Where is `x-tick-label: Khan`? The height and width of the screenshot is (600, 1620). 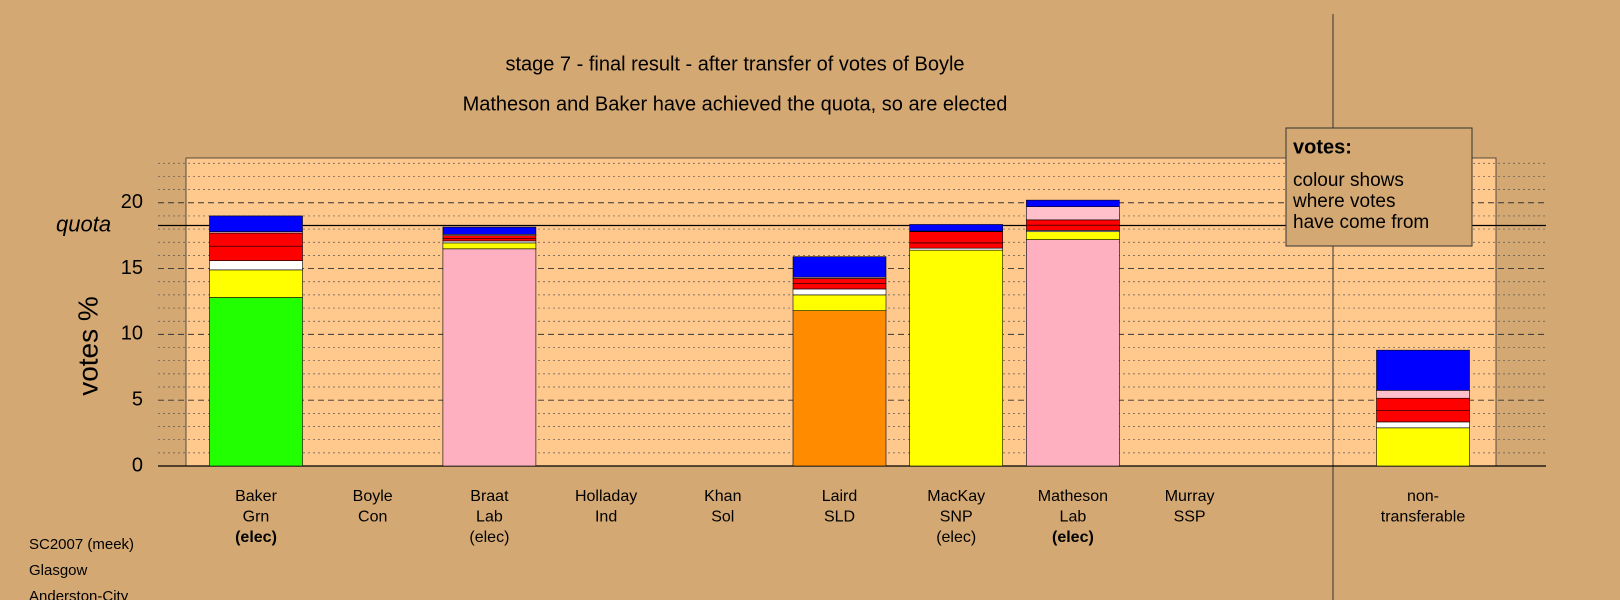
x-tick-label: Khan is located at coordinates (722, 496).